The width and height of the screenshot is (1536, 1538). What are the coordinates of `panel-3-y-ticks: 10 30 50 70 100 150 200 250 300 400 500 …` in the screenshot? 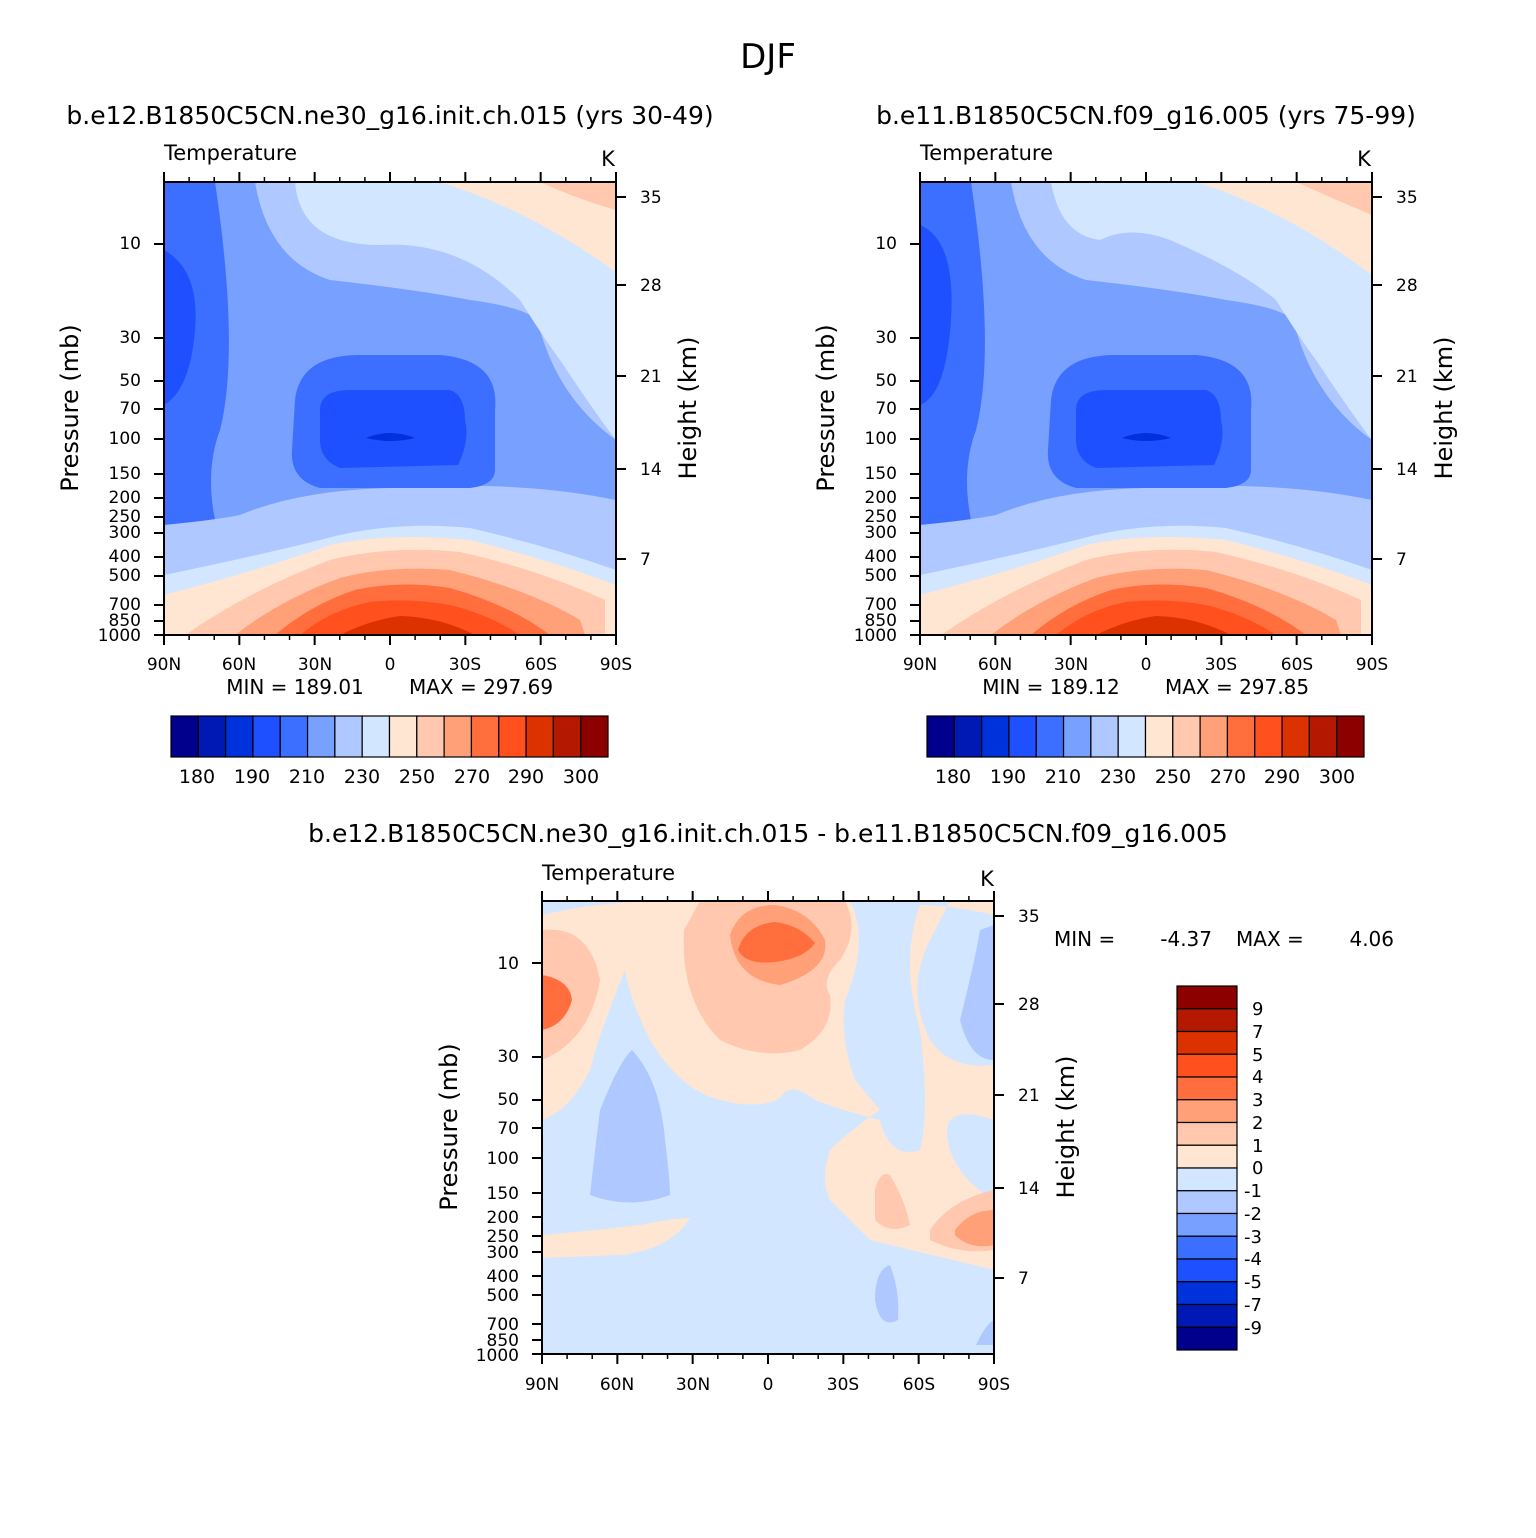 It's located at (497, 1160).